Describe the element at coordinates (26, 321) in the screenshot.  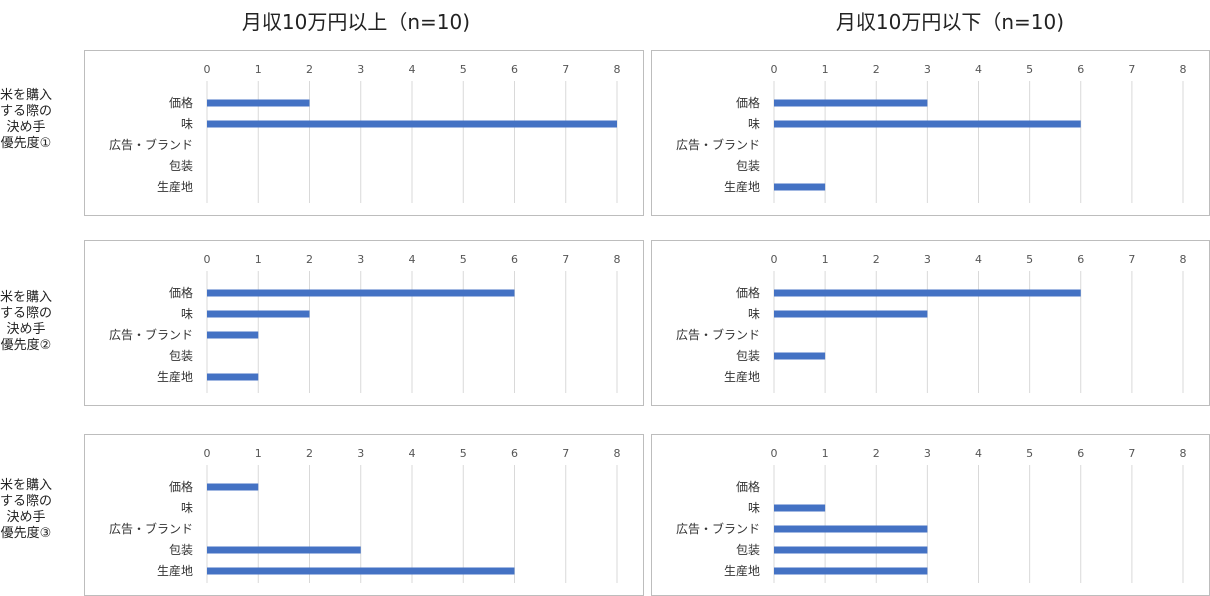
I see `row-label-priority-2: 米を購入 する際の 決め手 優先度②` at that location.